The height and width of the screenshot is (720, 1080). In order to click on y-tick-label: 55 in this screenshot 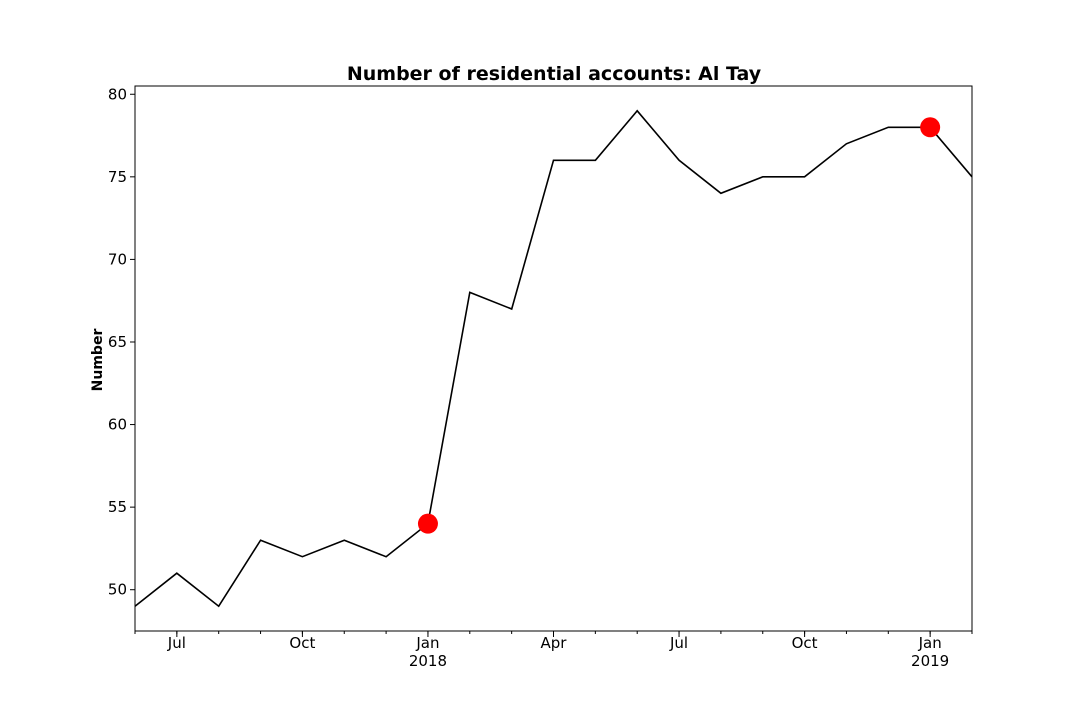, I will do `click(117, 507)`.